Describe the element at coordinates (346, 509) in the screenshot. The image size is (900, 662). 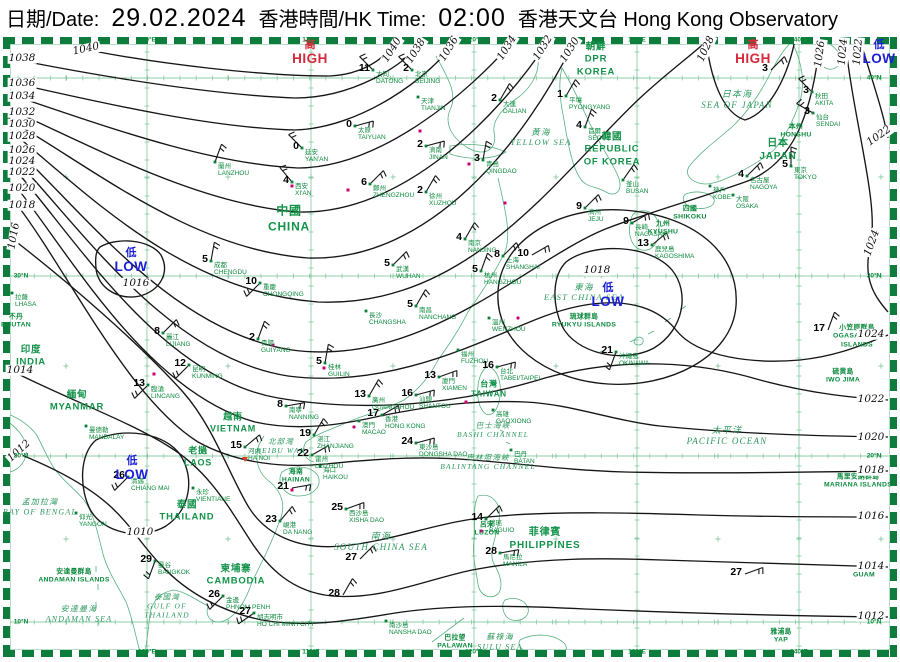
I see `station-dot-XISHADAO` at that location.